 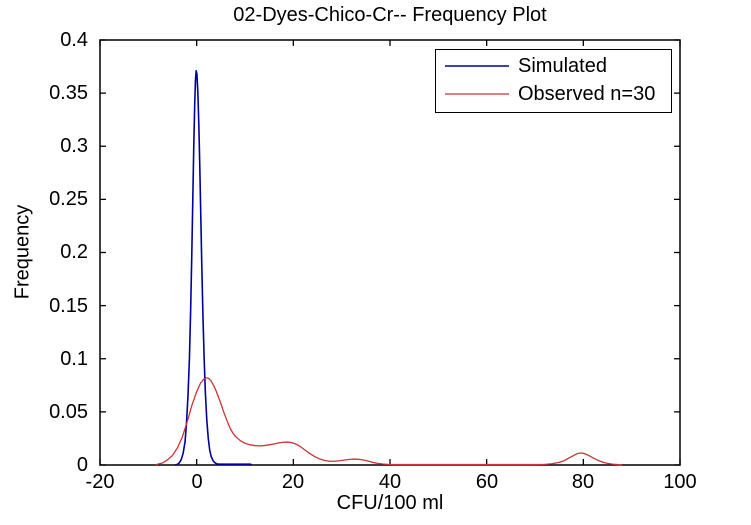 What do you see at coordinates (74, 359) in the screenshot?
I see `y-tick-label: 0.1` at bounding box center [74, 359].